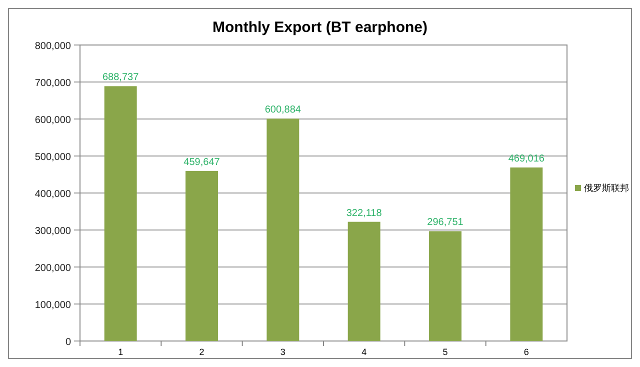 Image resolution: width=640 pixels, height=367 pixels. What do you see at coordinates (445, 352) in the screenshot?
I see `x-tick-label: 5` at bounding box center [445, 352].